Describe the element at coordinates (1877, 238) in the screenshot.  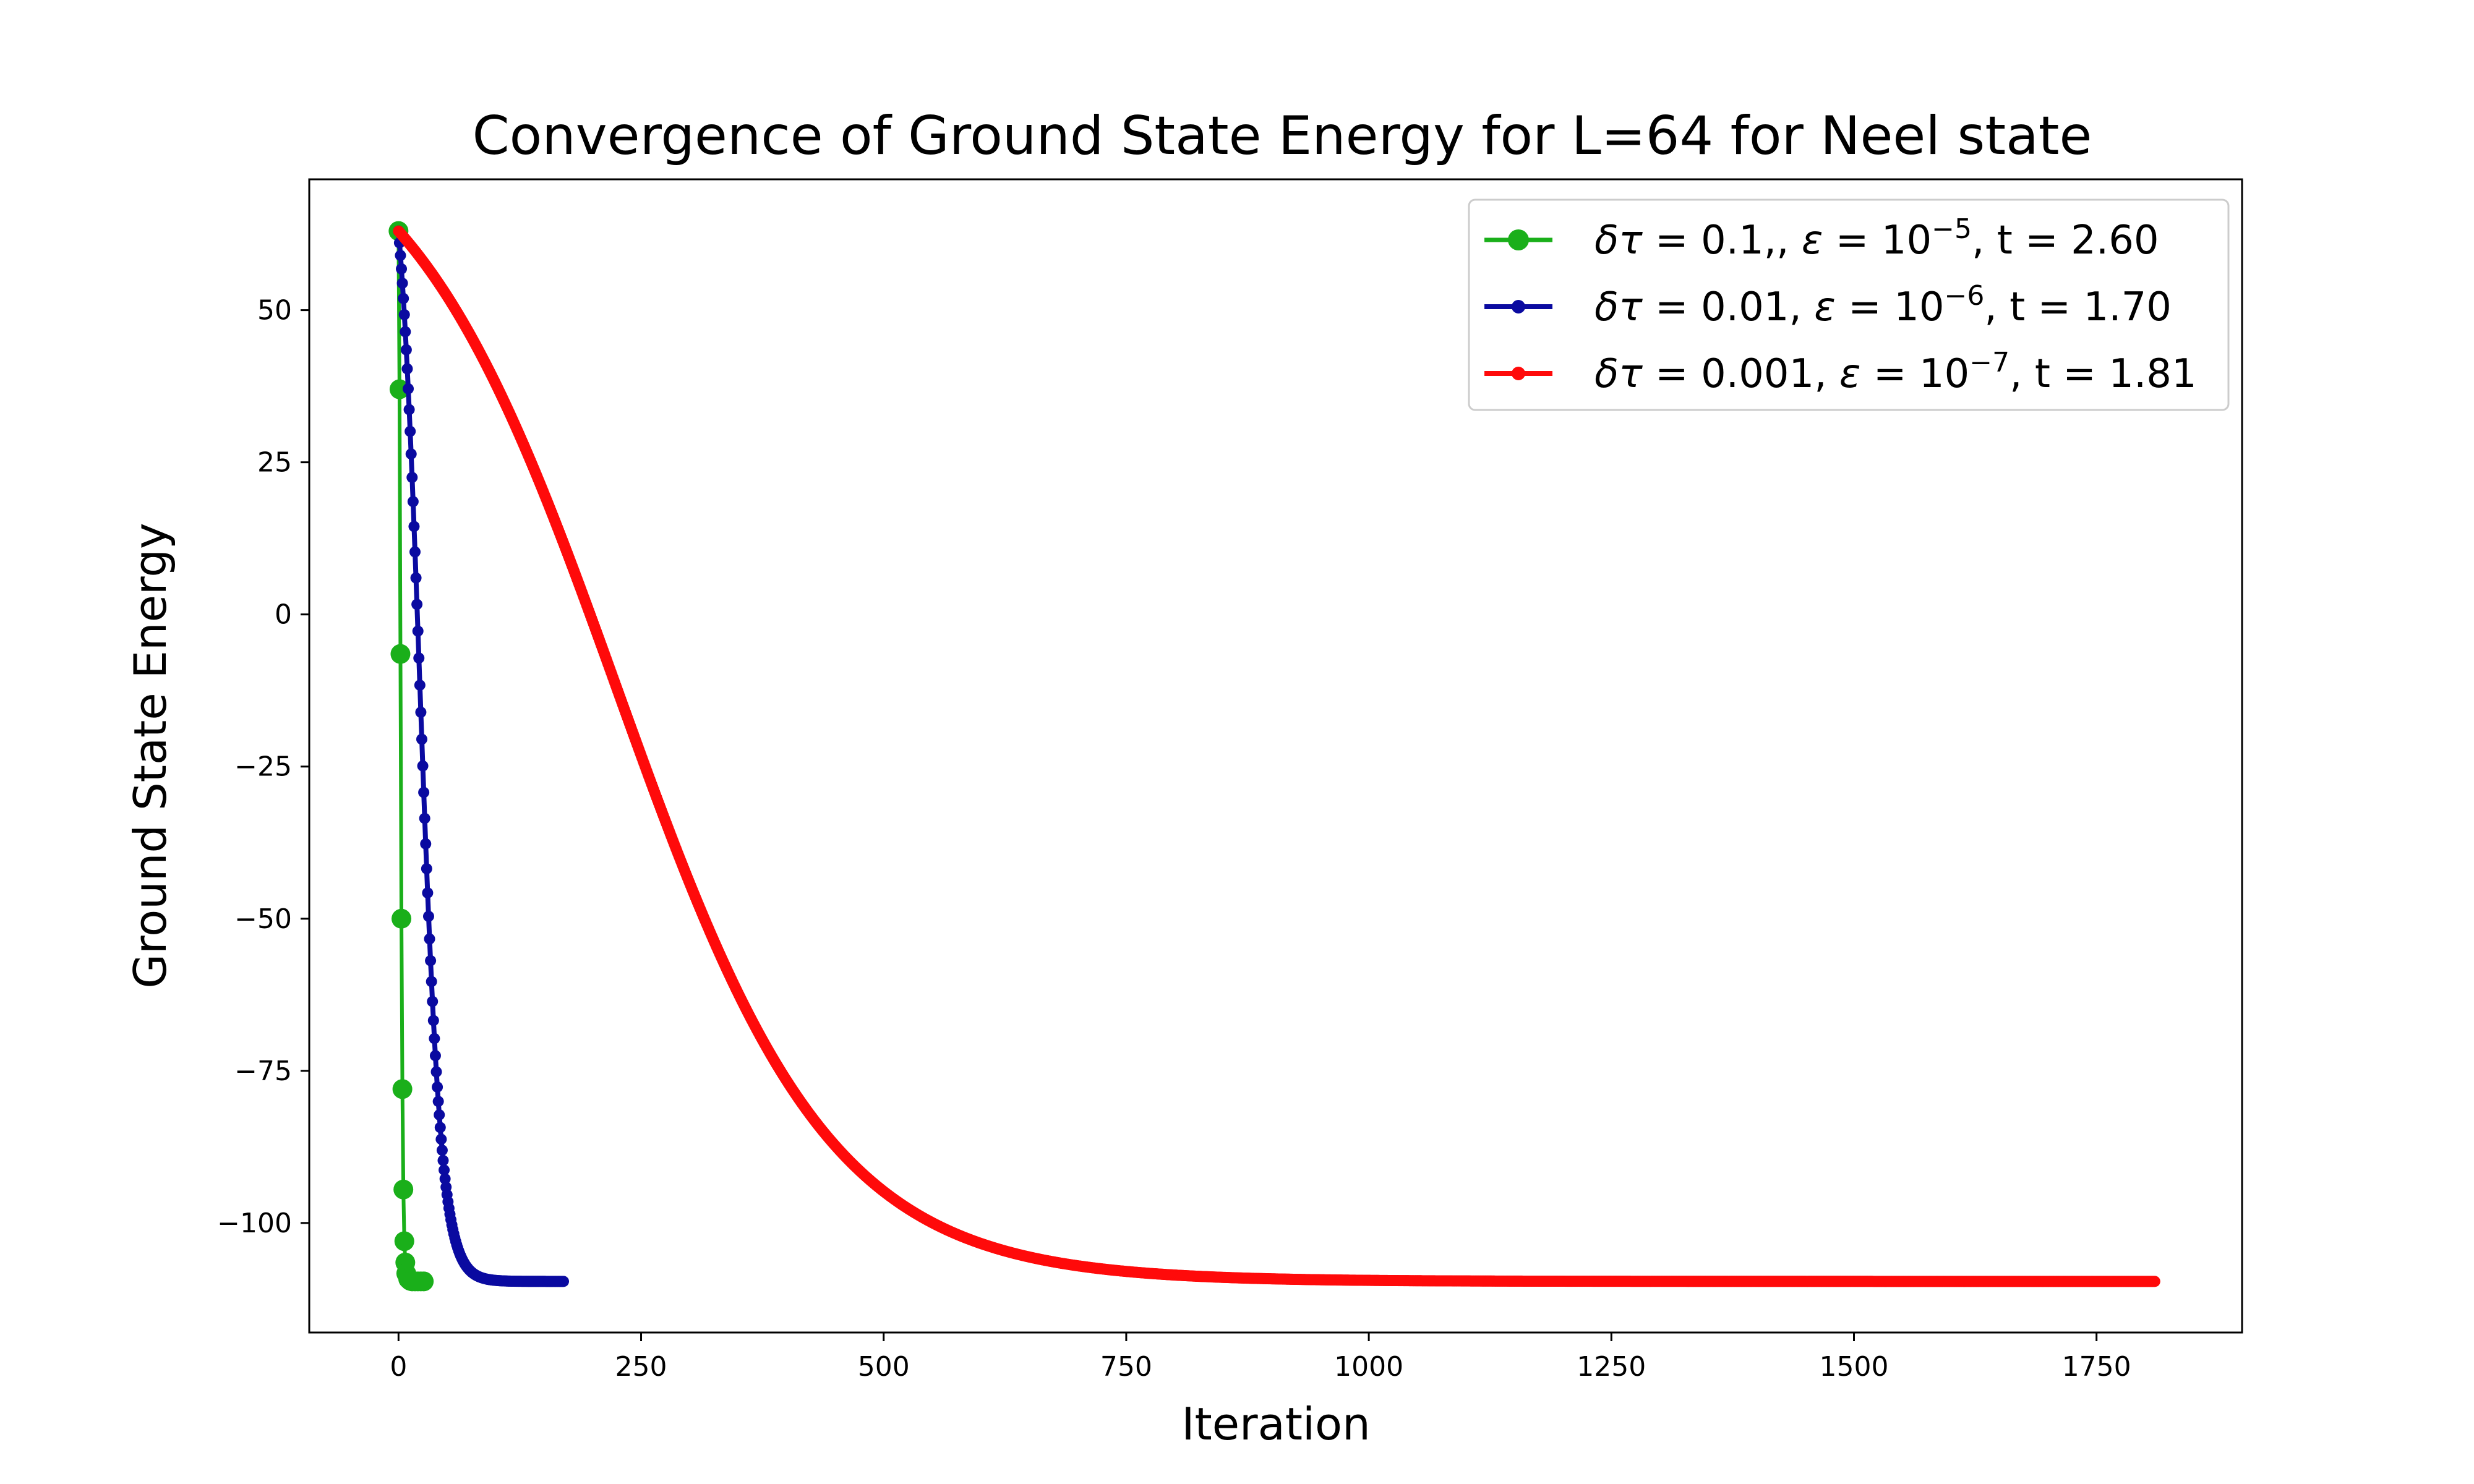
I see `legend-label: δτ = 0.1,, ε = 10−5, t = 2.60` at that location.